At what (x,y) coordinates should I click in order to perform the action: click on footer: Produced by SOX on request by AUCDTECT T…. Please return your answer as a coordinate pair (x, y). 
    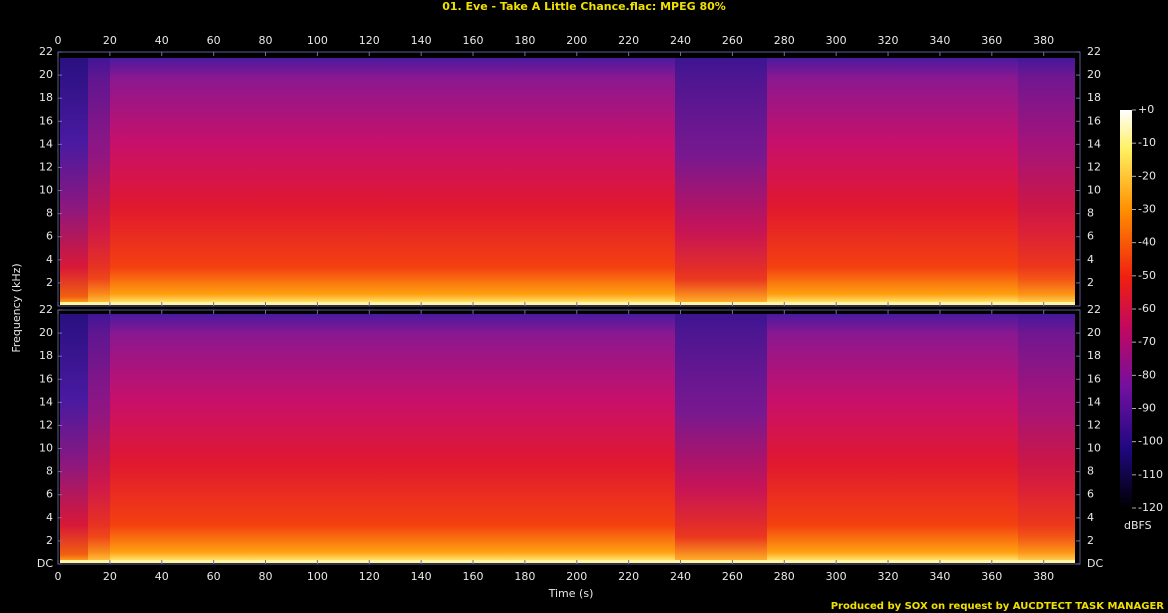
    Looking at the image, I should click on (998, 606).